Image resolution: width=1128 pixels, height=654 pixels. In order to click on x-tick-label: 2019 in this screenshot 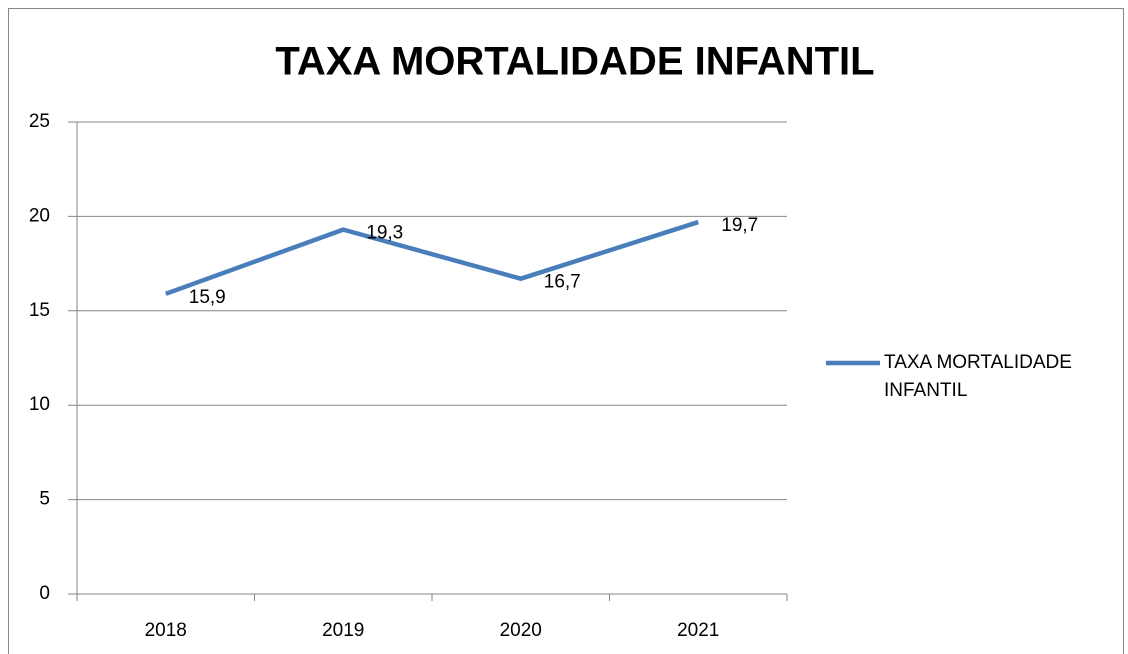, I will do `click(343, 630)`.